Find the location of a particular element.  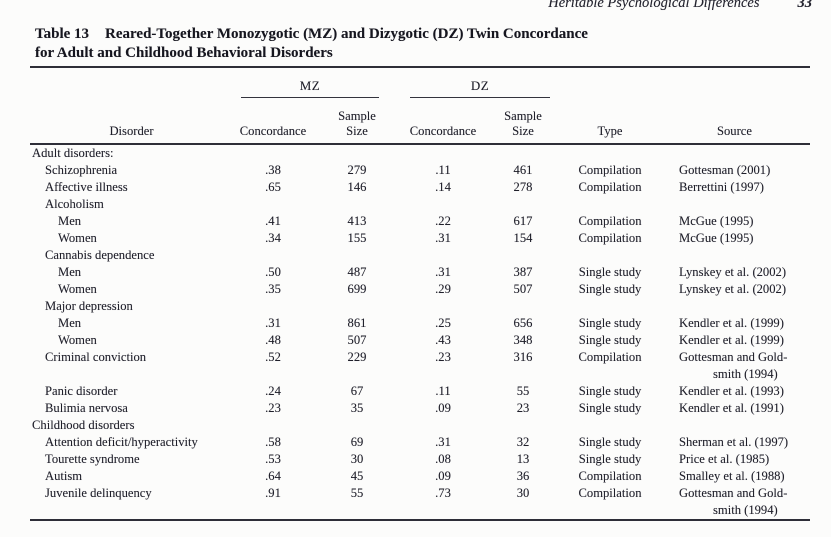

source-cell: Kendler et al. (1999) is located at coordinates (734, 340).